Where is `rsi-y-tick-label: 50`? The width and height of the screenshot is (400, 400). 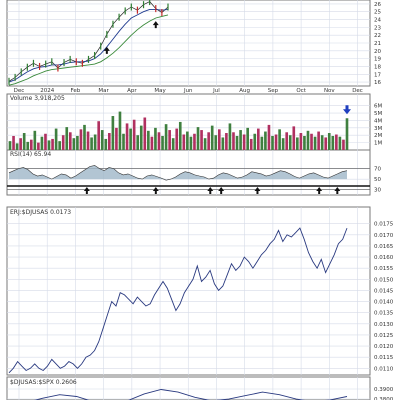 rsi-y-tick-label: 50 is located at coordinates (377, 180).